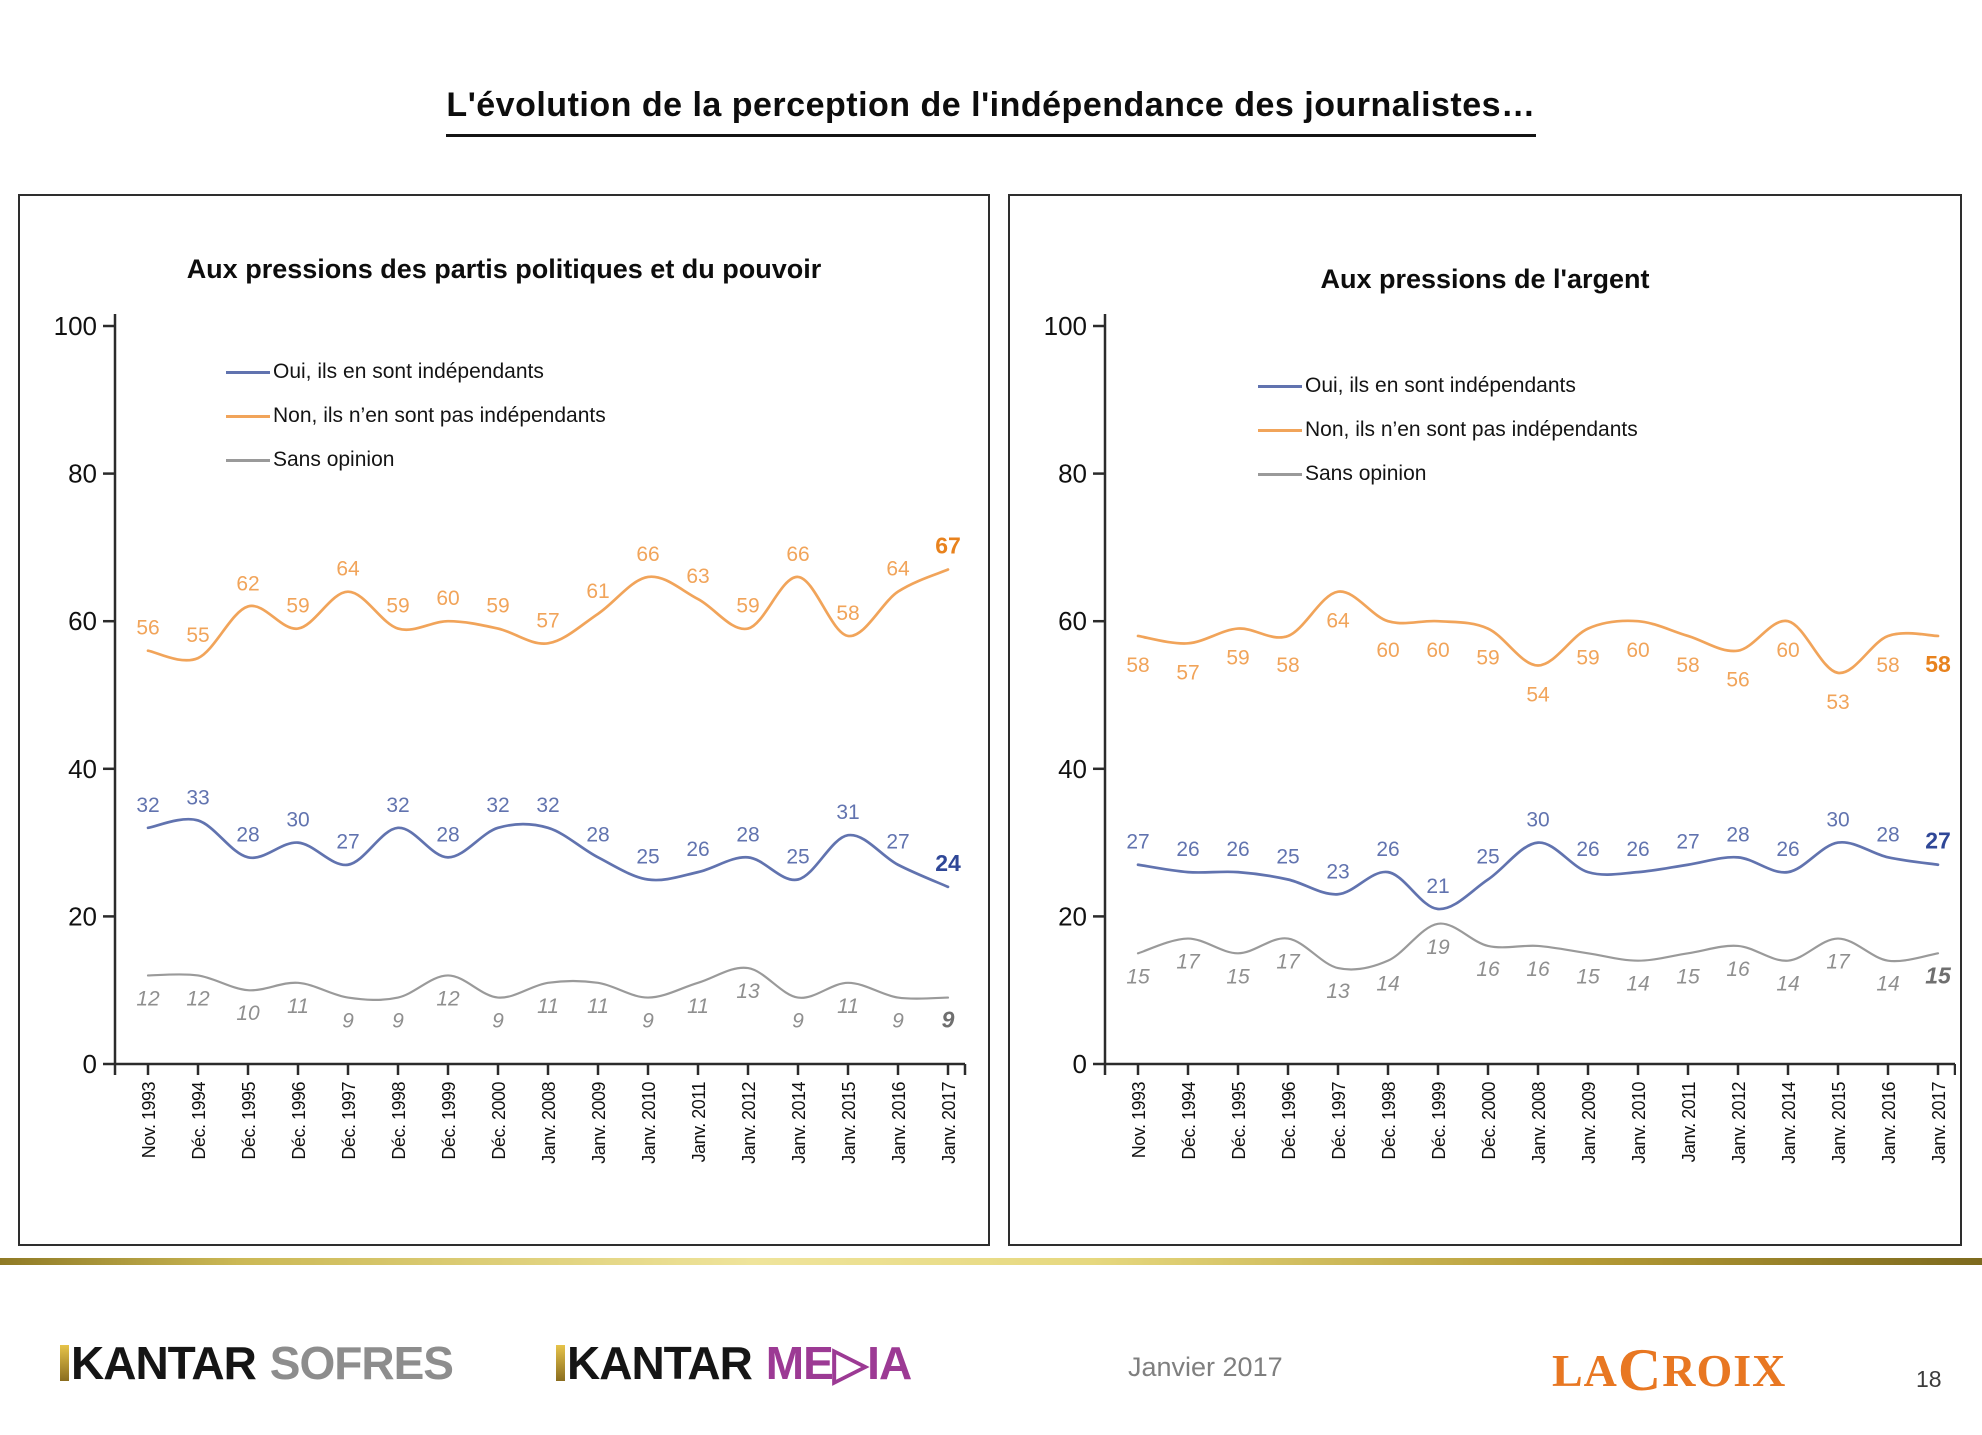 The image size is (1982, 1435). Describe the element at coordinates (1839, 1123) in the screenshot. I see `x-tick-label: Janv. 2015` at that location.